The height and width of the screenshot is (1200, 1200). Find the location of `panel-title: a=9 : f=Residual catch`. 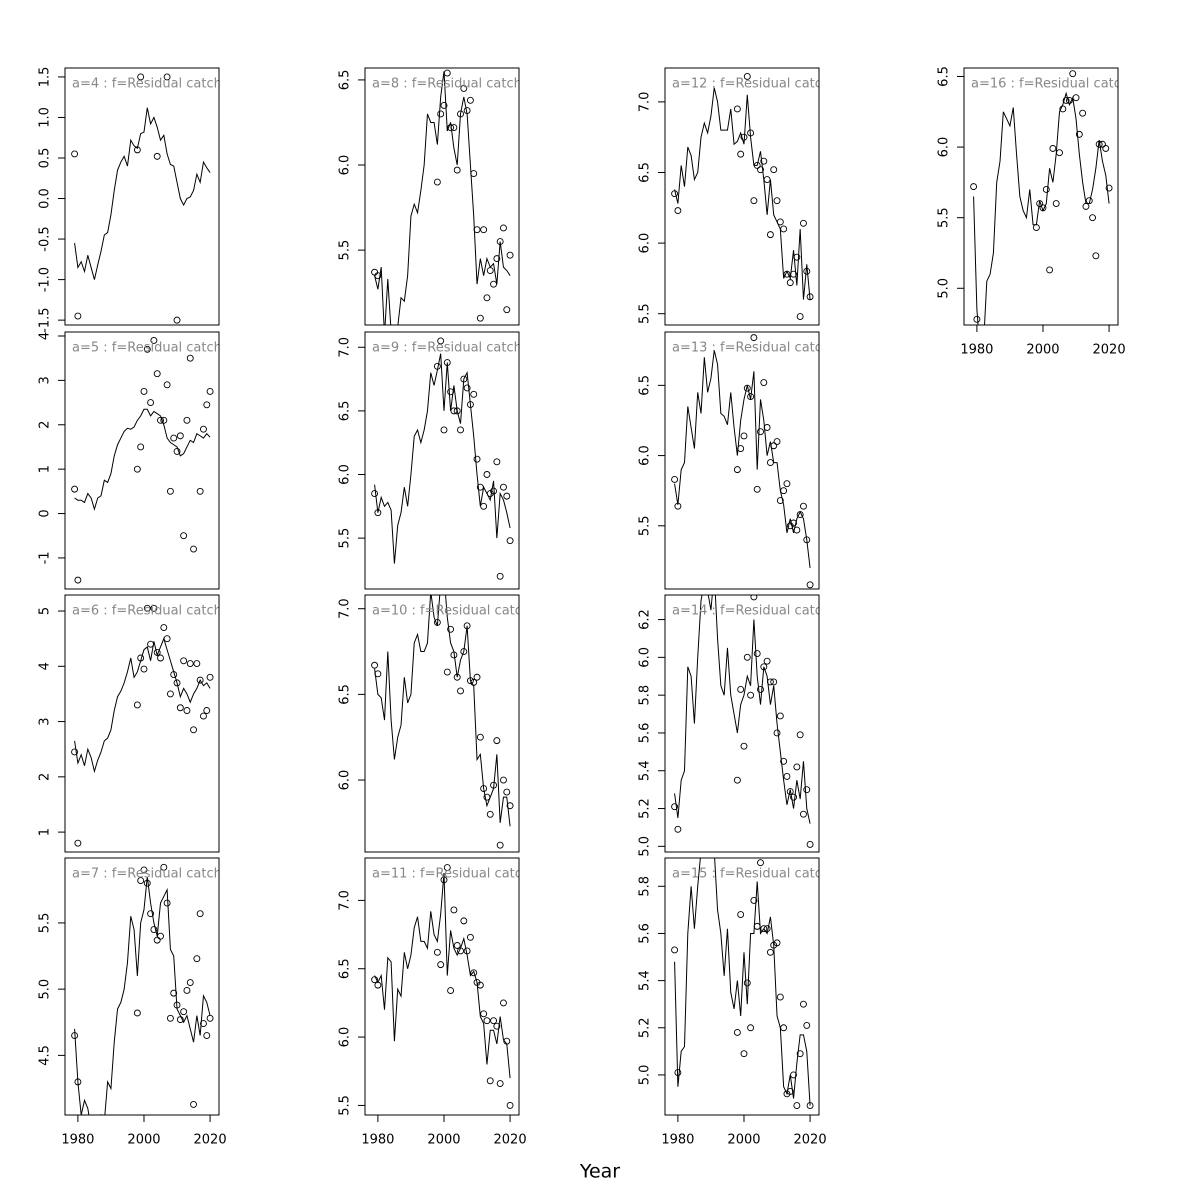

panel-title: a=9 : f=Residual catch is located at coordinates (447, 348).